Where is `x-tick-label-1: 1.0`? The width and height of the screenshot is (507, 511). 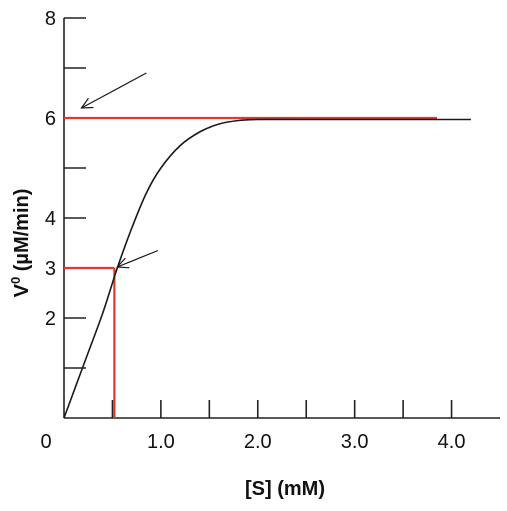
x-tick-label-1: 1.0 is located at coordinates (161, 442).